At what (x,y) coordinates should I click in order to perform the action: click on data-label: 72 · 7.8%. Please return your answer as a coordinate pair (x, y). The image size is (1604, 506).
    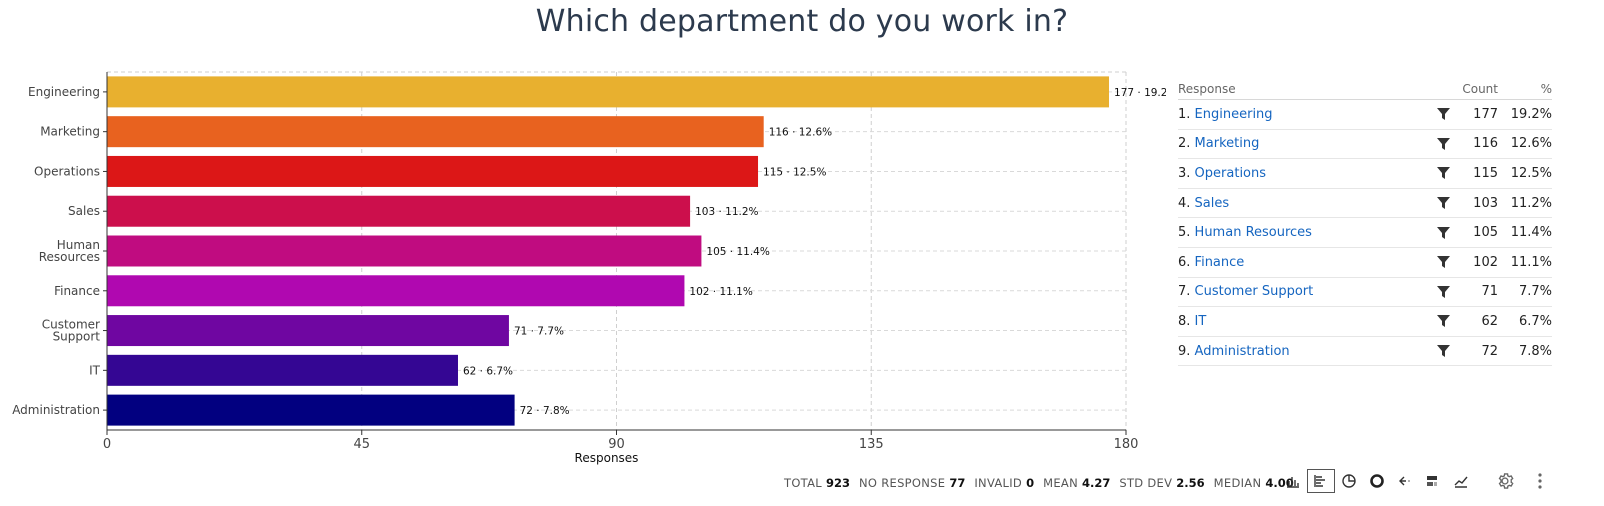
    Looking at the image, I should click on (545, 411).